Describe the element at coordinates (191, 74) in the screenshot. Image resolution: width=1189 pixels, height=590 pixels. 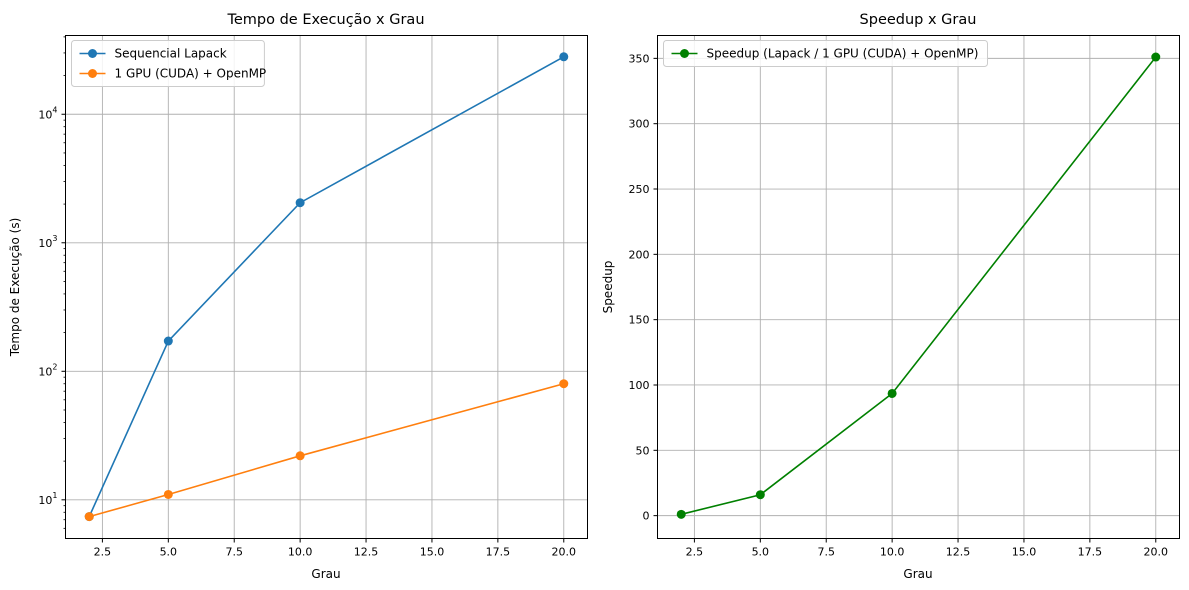
I see `legend-label: 1 GPU (CUDA) + OpenMP` at that location.